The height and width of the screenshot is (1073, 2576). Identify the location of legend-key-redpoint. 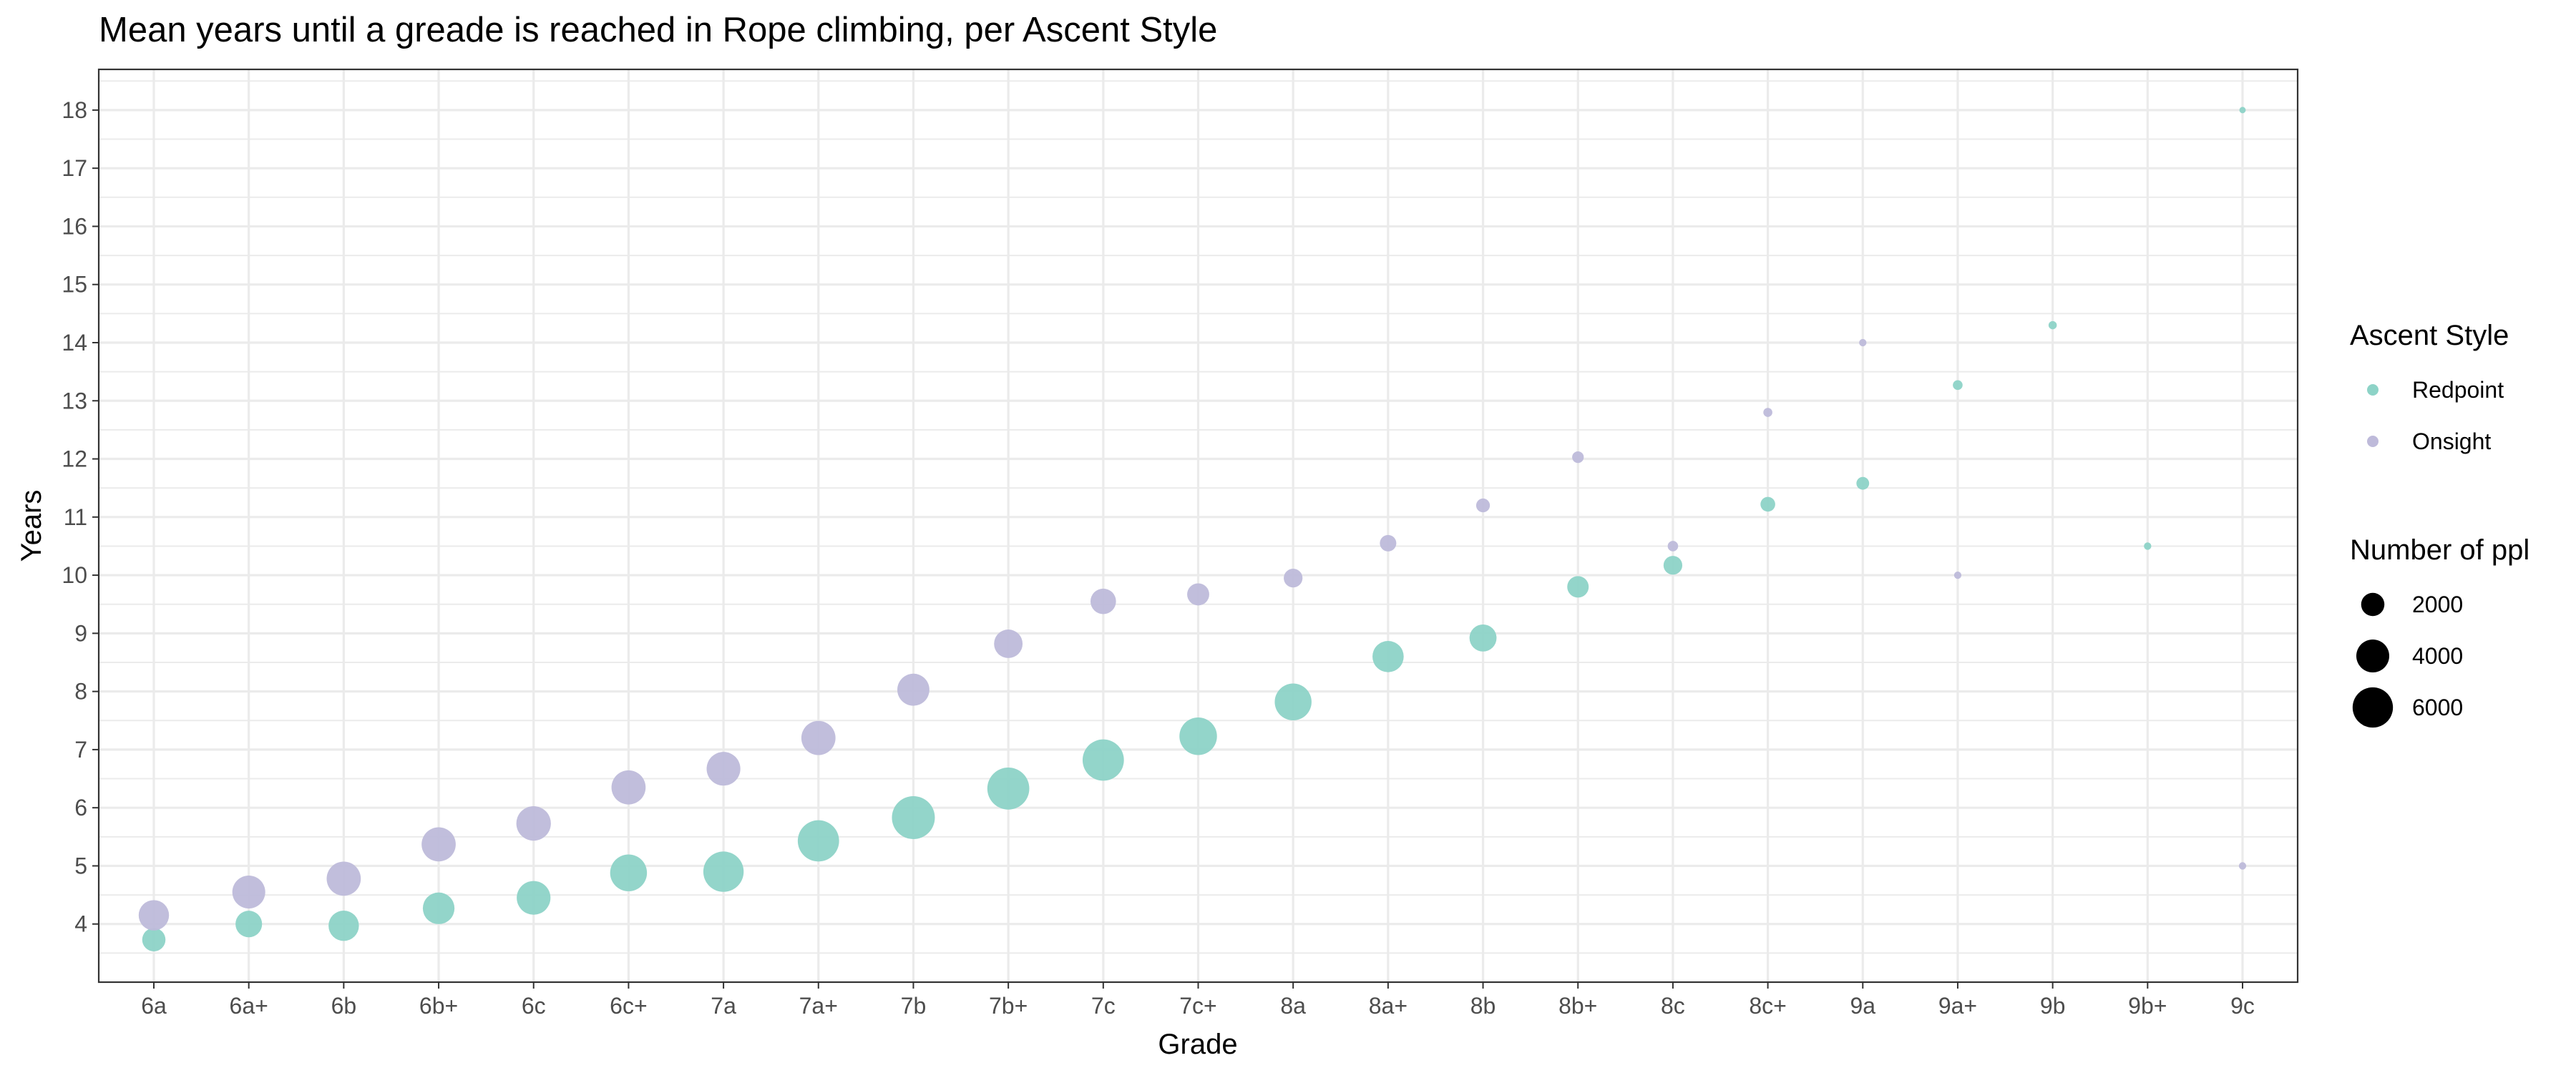
(2373, 390).